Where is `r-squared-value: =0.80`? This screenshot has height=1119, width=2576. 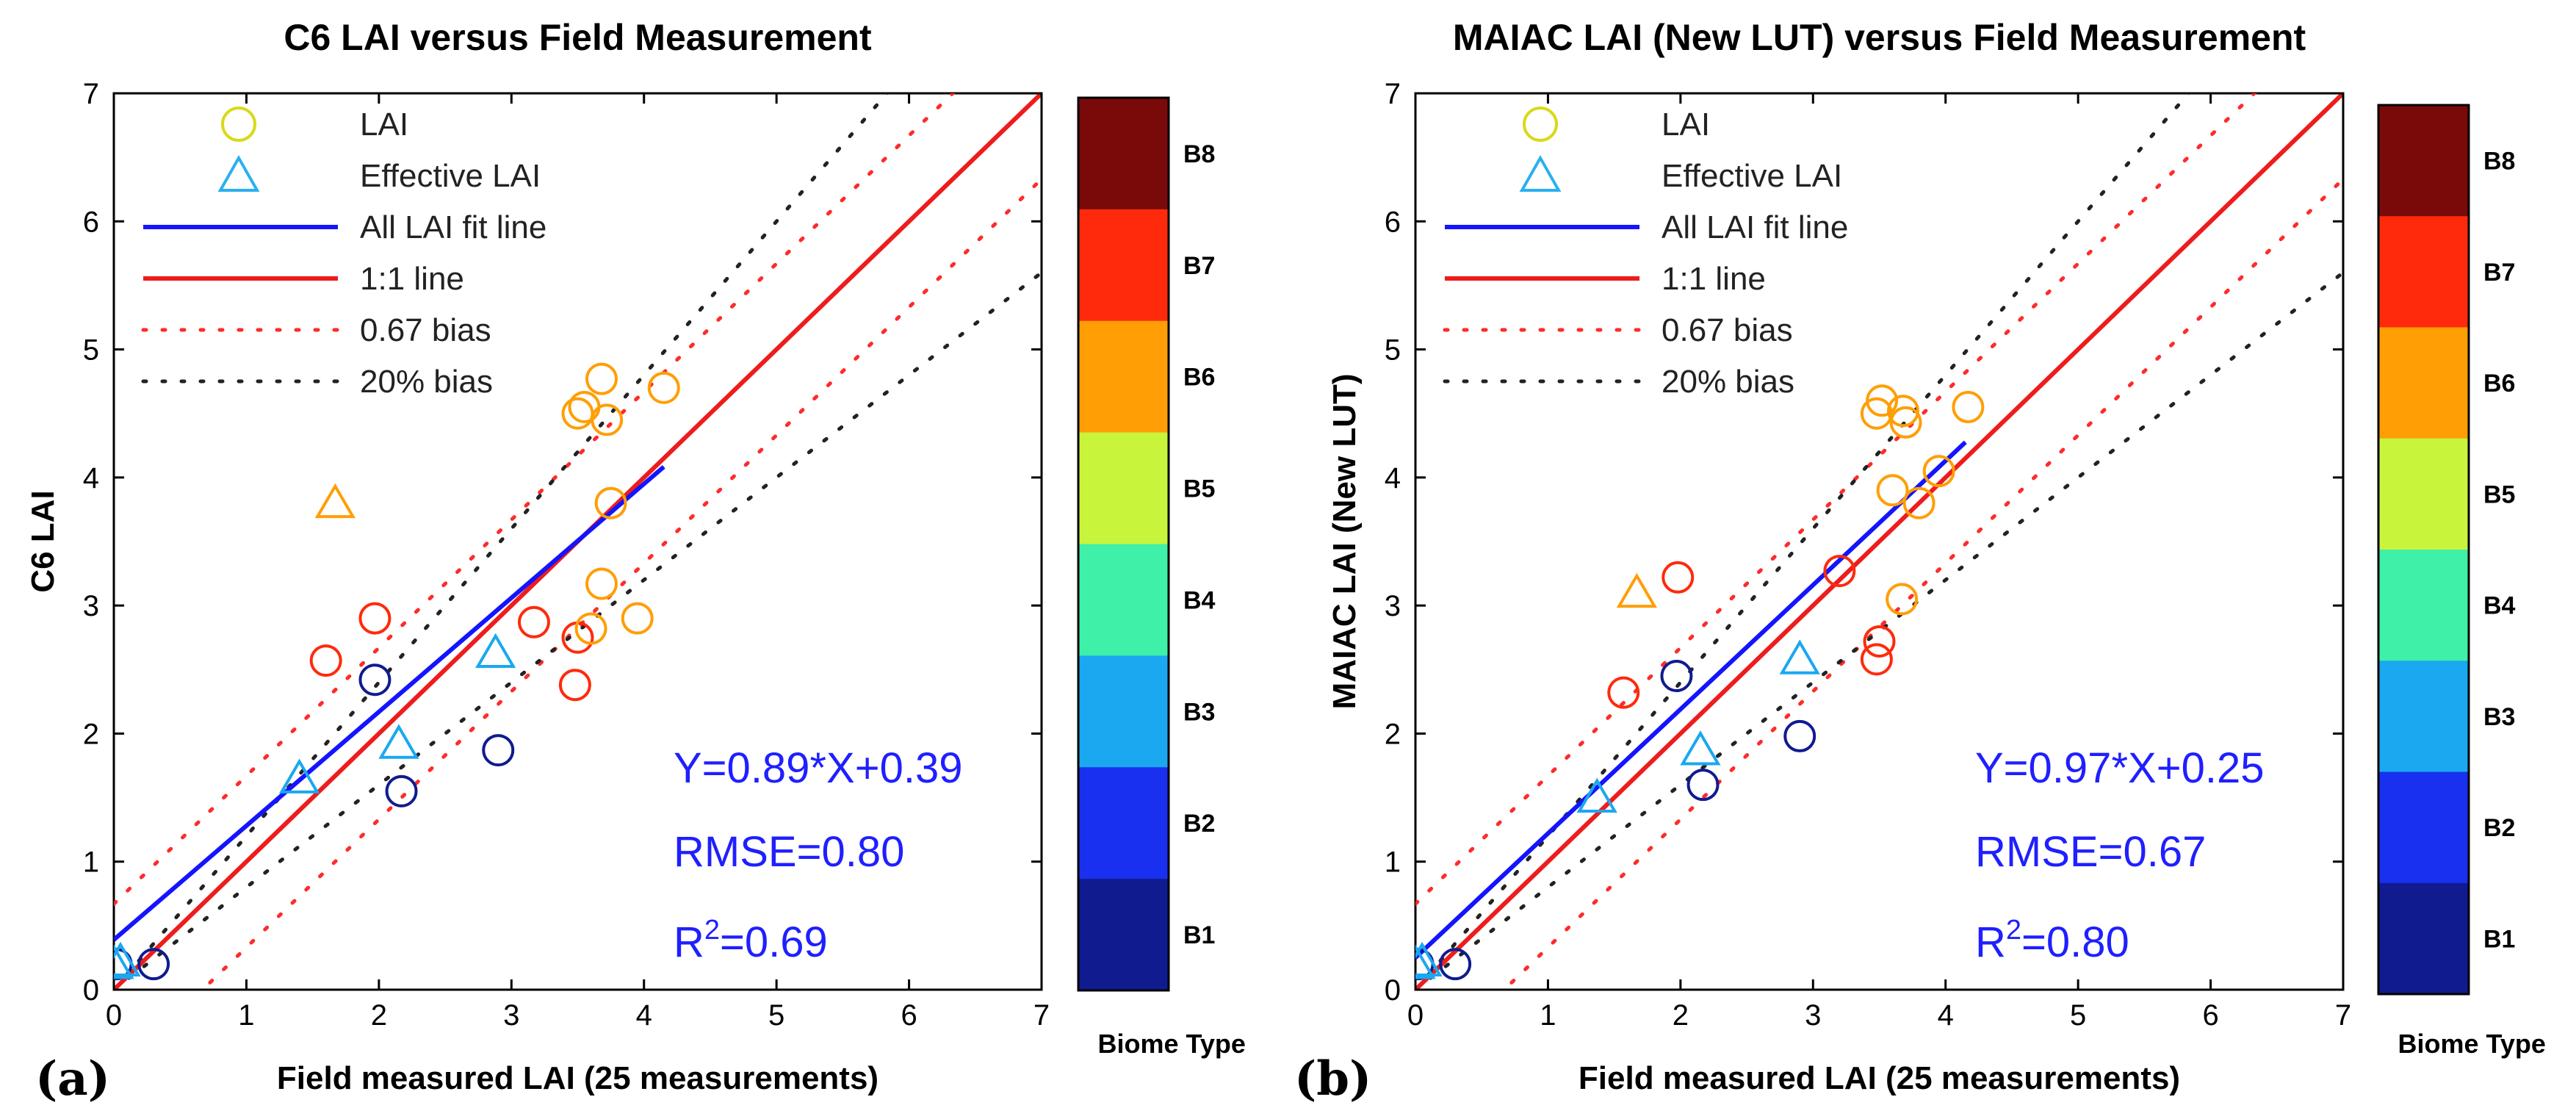
r-squared-value: =0.80 is located at coordinates (2075, 942).